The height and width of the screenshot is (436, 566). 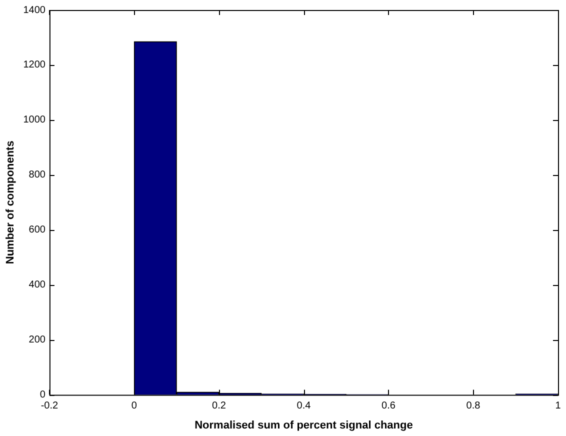 I want to click on x-tick-label: 0.4, so click(x=304, y=406).